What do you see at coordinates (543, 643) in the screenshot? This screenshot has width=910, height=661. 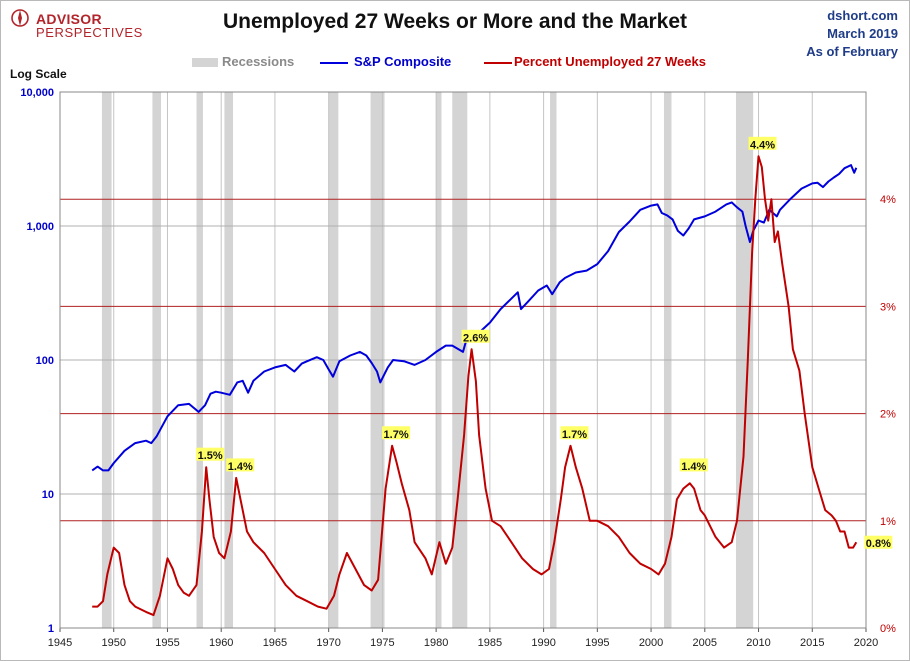 I see `x-tick-label: 1990` at bounding box center [543, 643].